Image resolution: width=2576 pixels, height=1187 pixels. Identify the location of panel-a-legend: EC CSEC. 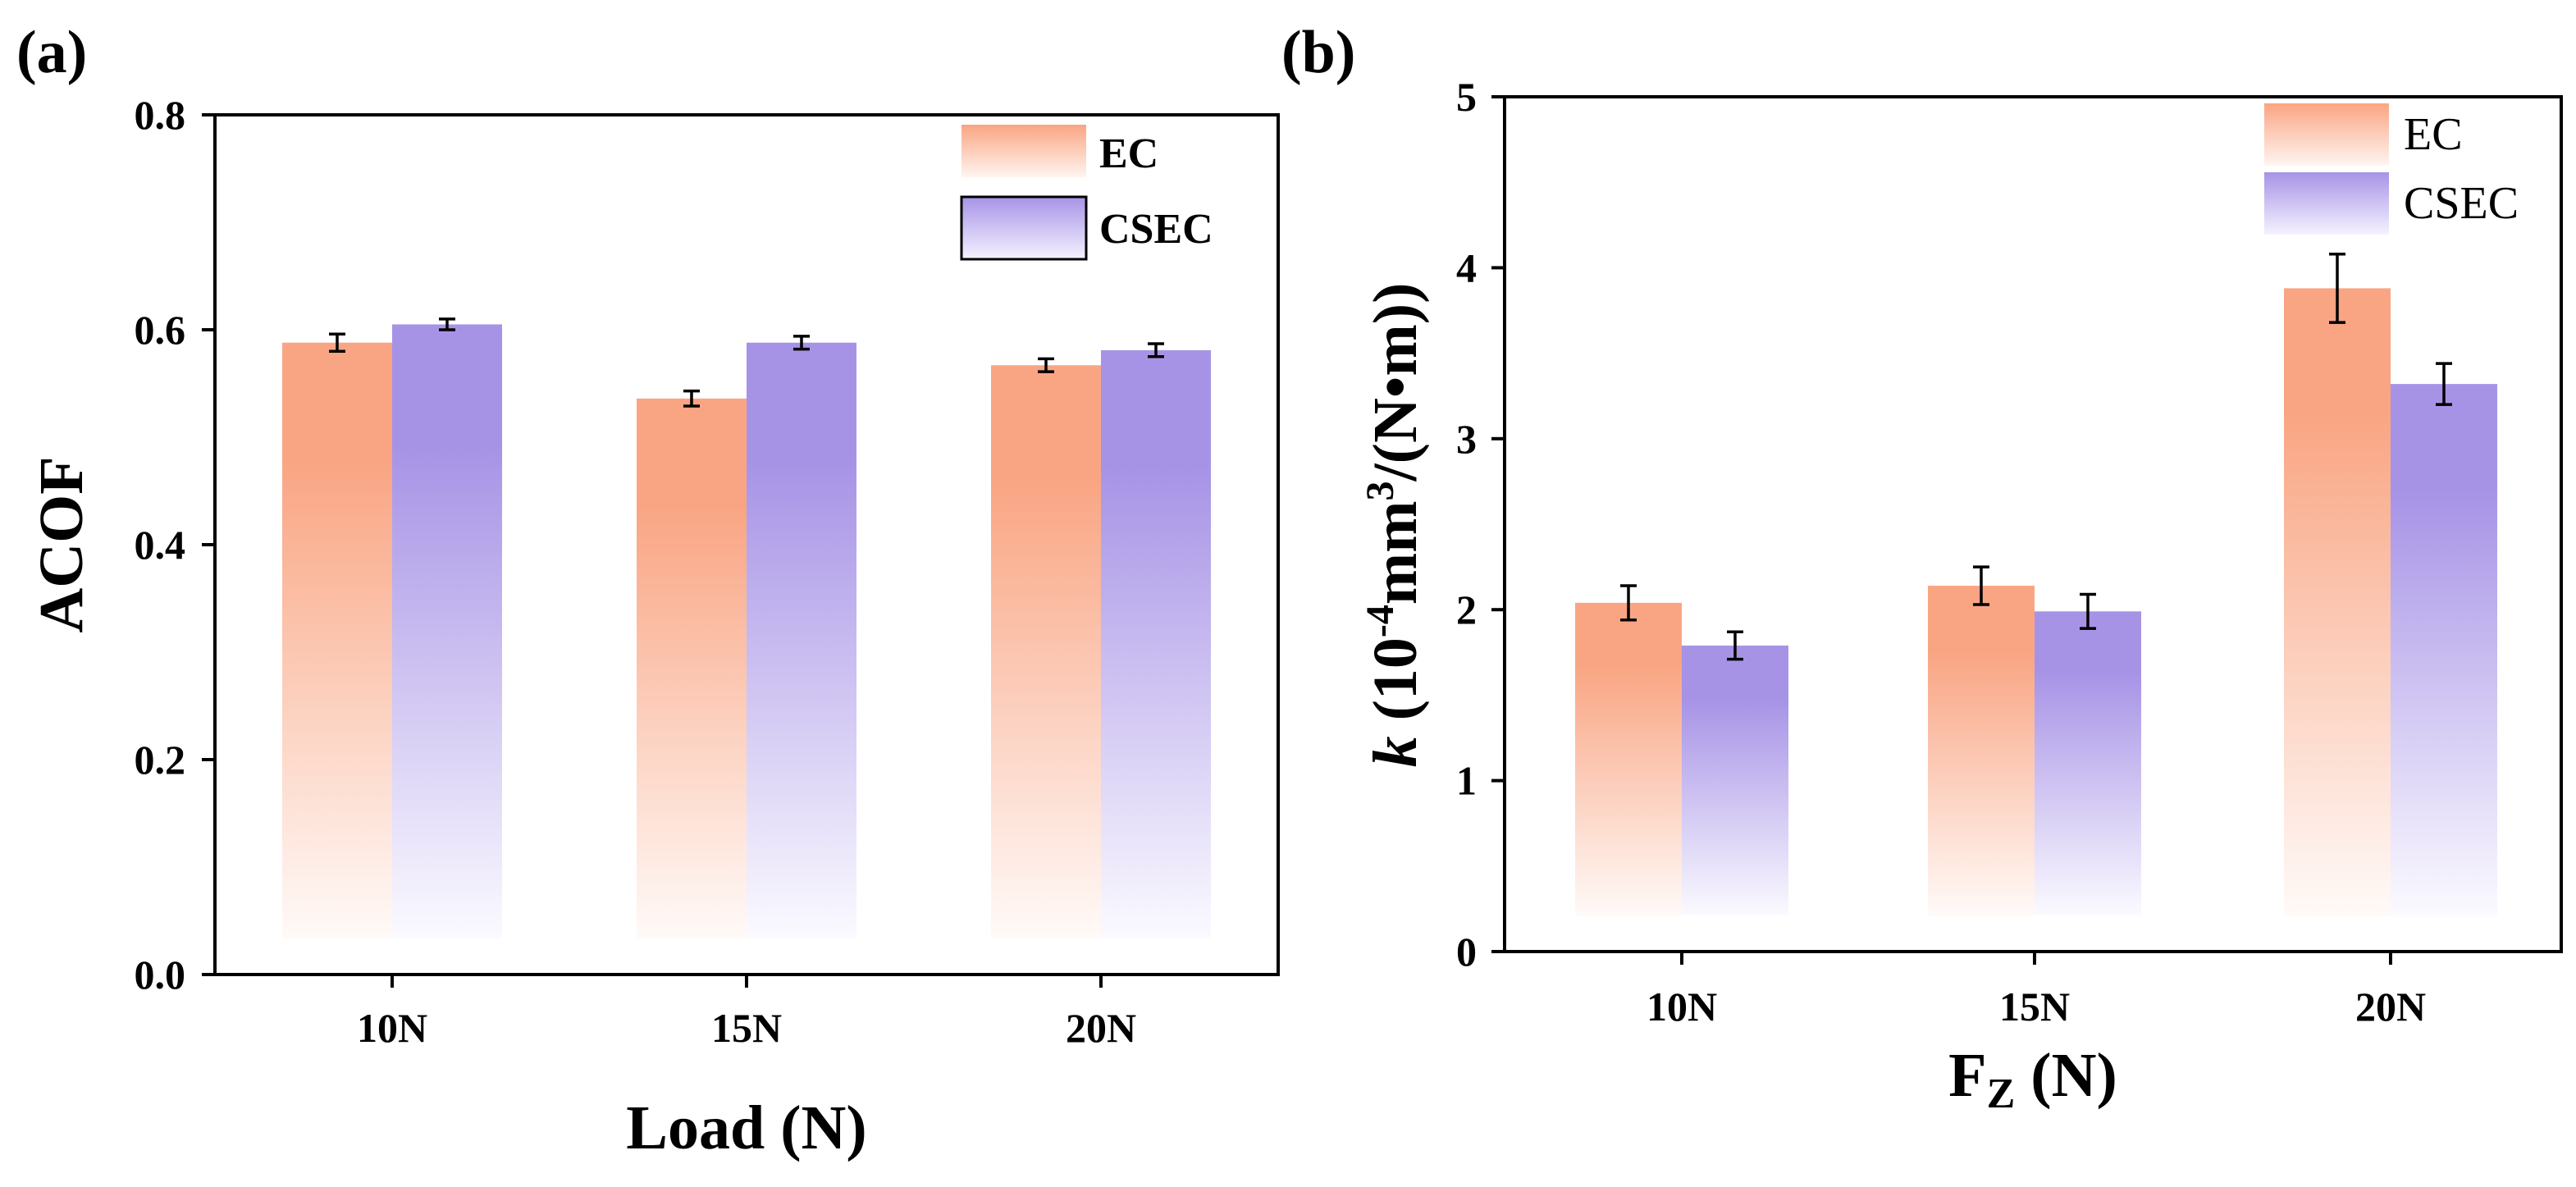
(1086, 193).